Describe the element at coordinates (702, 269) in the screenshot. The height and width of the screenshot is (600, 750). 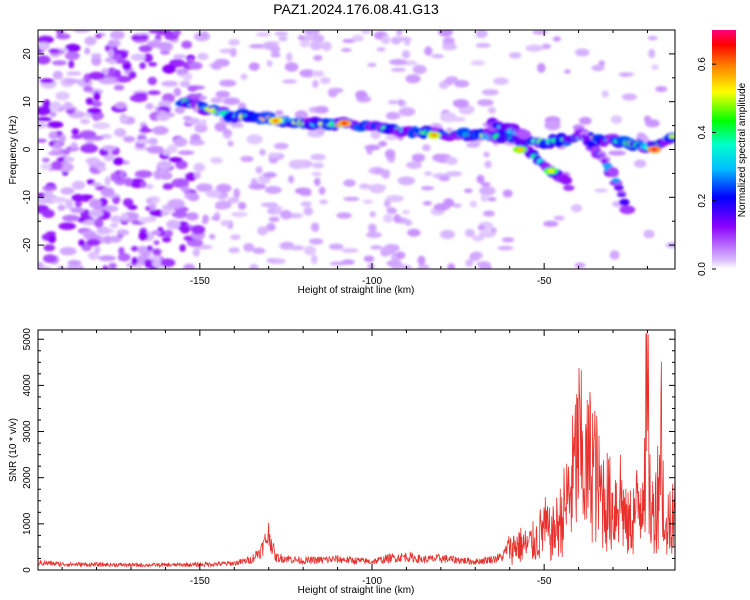
I see `colorbar-tick-label: 0.0` at that location.